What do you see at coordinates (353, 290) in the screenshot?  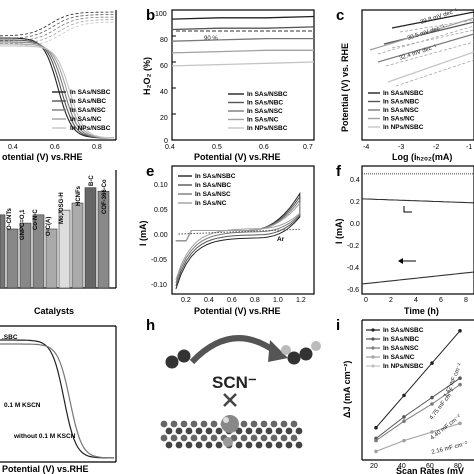 I see `panel-f-ytick-5: -0.6` at bounding box center [353, 290].